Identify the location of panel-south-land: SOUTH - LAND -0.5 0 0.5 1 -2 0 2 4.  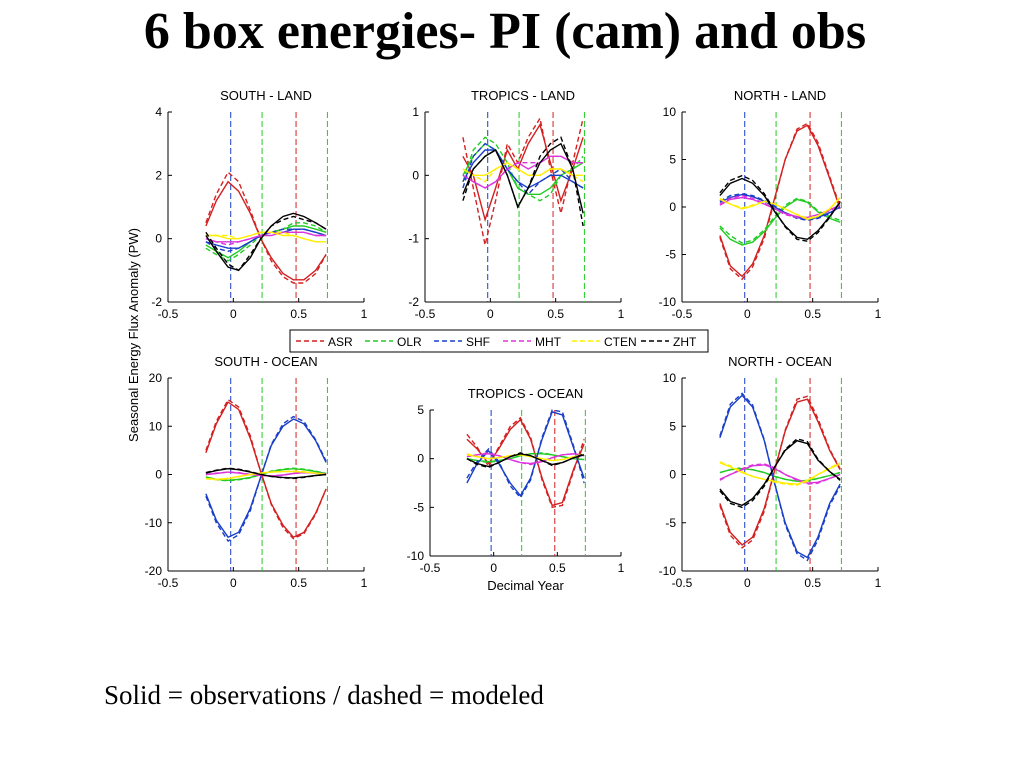
(259, 204).